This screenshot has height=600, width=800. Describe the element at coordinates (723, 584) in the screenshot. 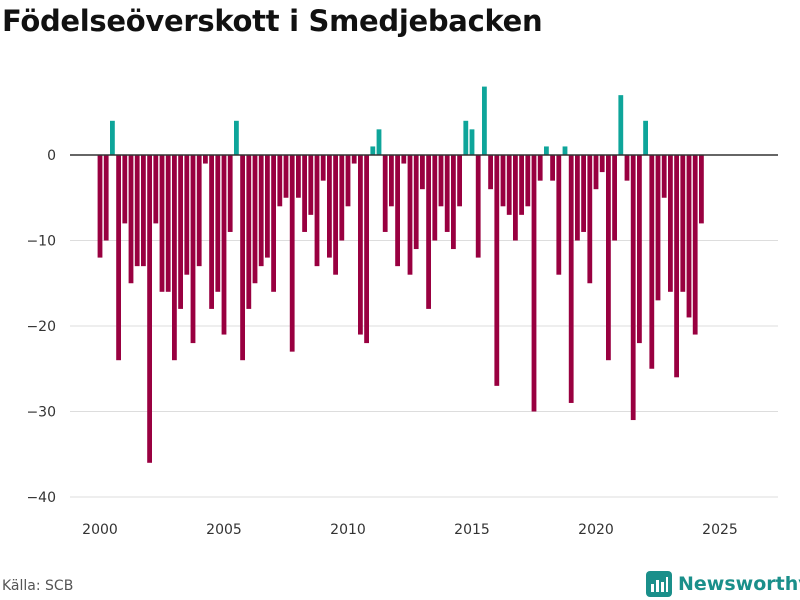

I see `brand-logo: Newsworthy` at that location.